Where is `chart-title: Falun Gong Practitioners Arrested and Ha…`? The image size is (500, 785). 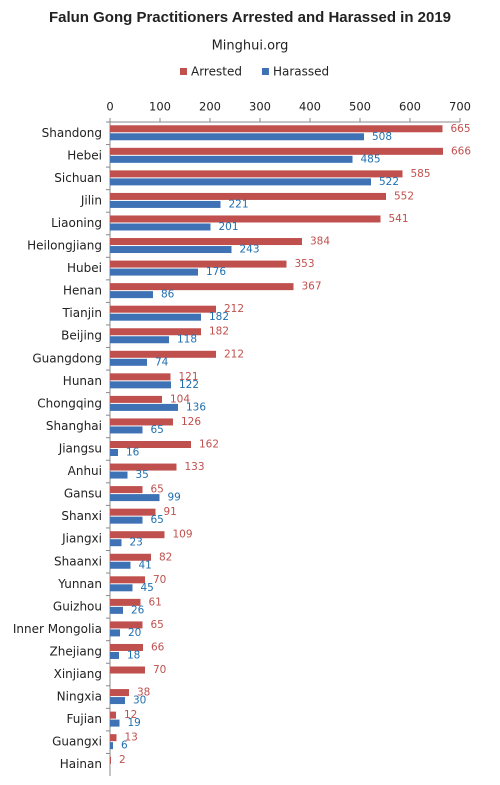 chart-title: Falun Gong Practitioners Arrested and Ha… is located at coordinates (250, 17).